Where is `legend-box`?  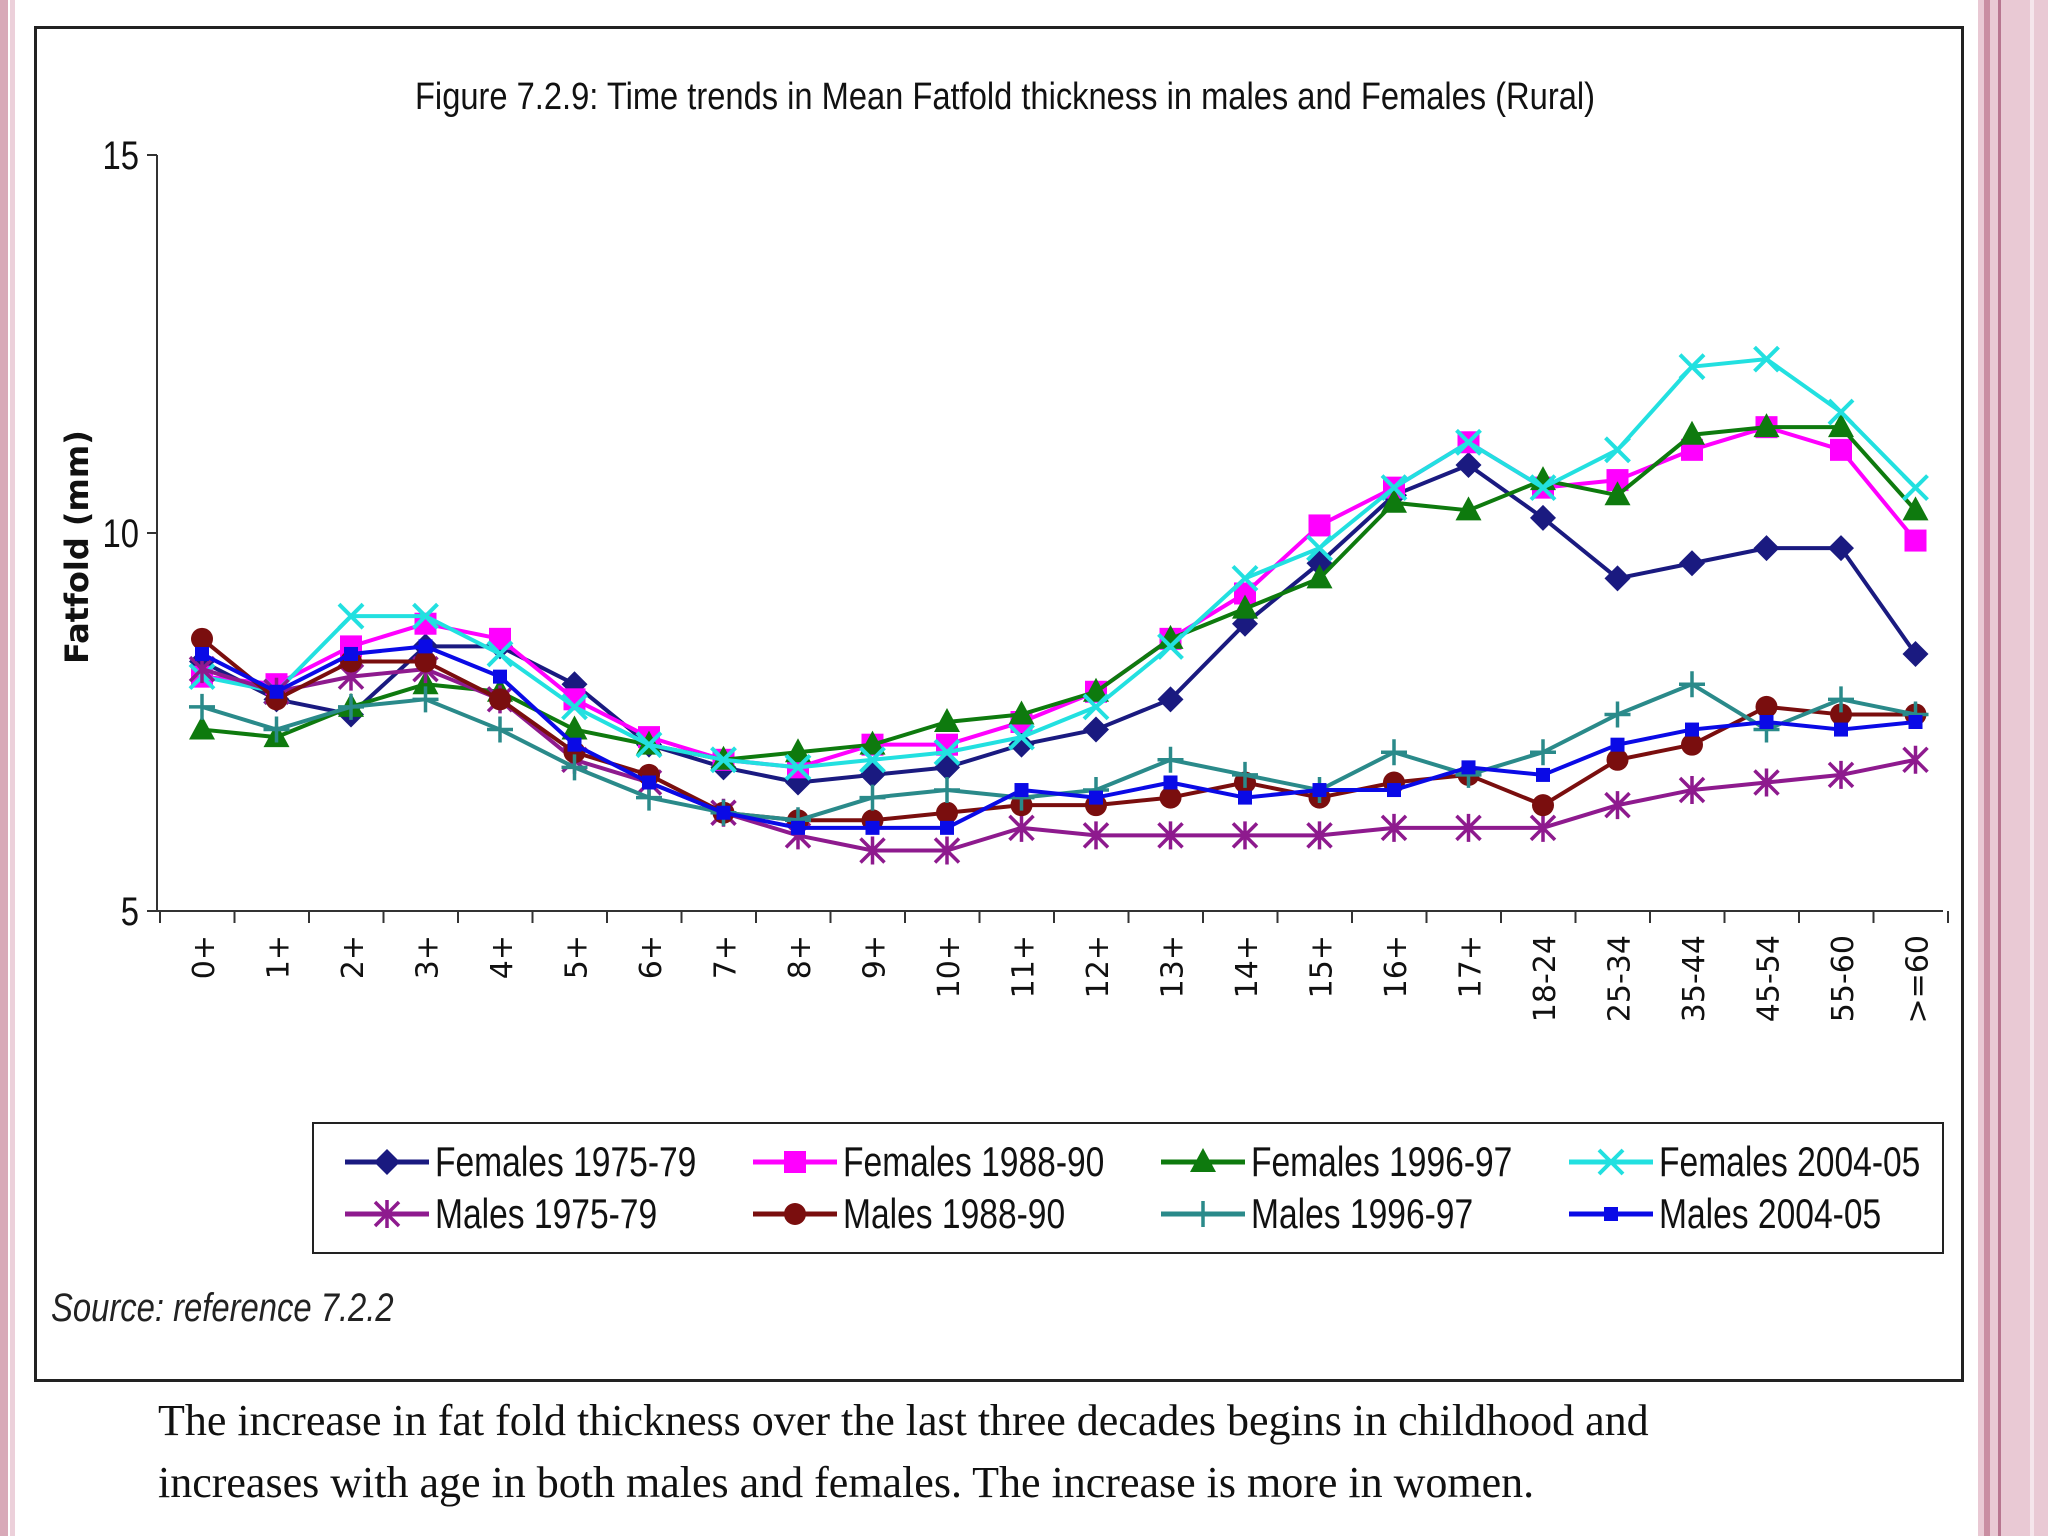
legend-box is located at coordinates (1128, 1188).